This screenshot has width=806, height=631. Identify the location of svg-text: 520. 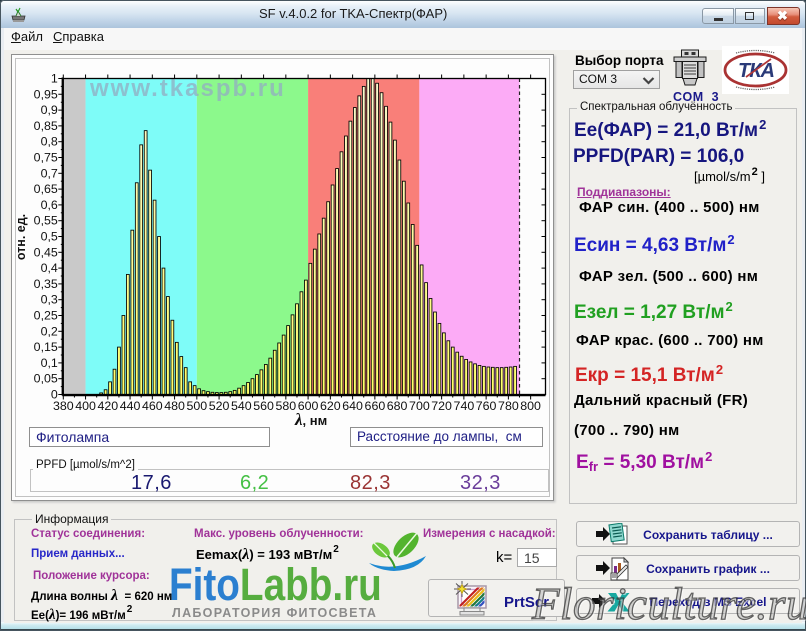
(219, 406).